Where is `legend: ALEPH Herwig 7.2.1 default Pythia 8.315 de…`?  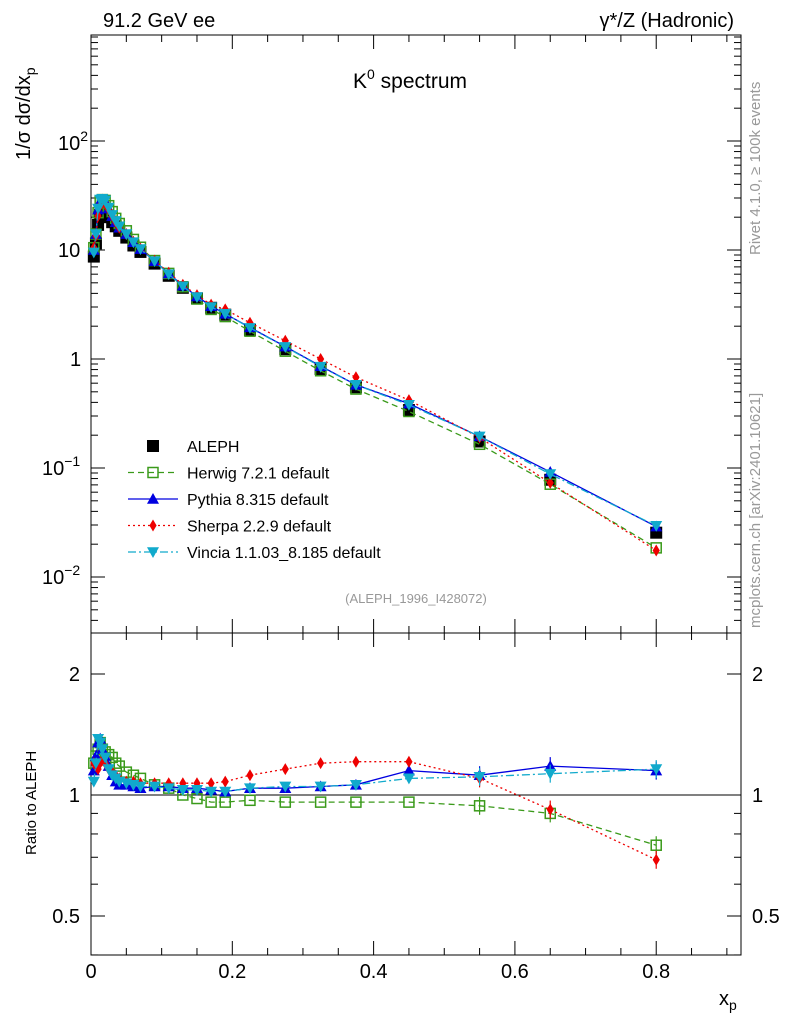 legend: ALEPH Herwig 7.2.1 default Pythia 8.315 de… is located at coordinates (254, 500).